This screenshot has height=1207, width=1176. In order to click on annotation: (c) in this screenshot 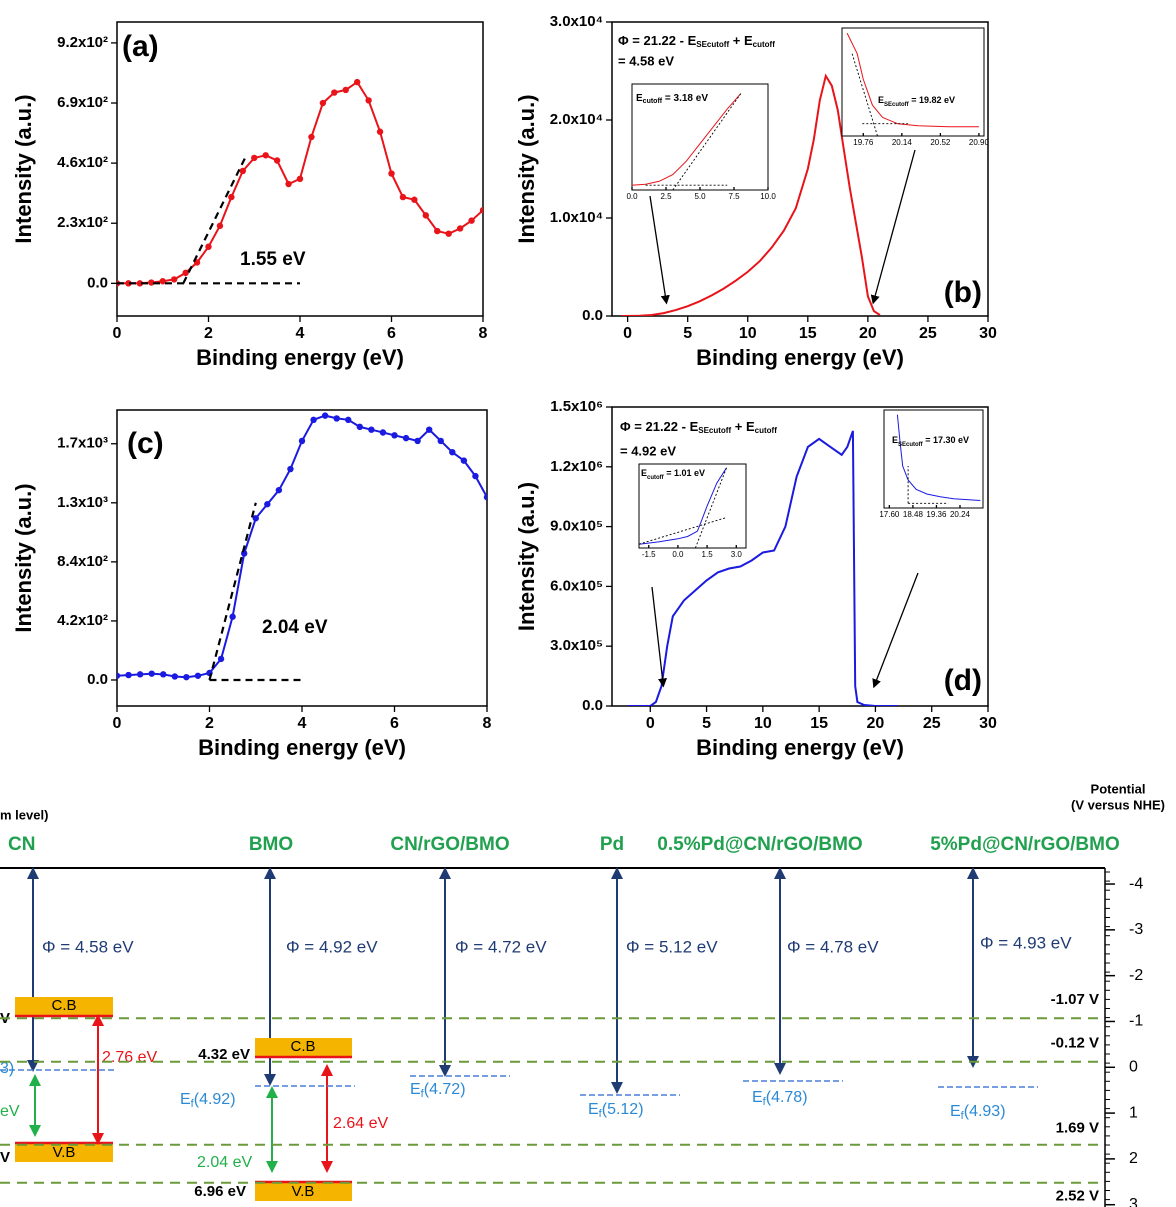, I will do `click(145, 443)`.